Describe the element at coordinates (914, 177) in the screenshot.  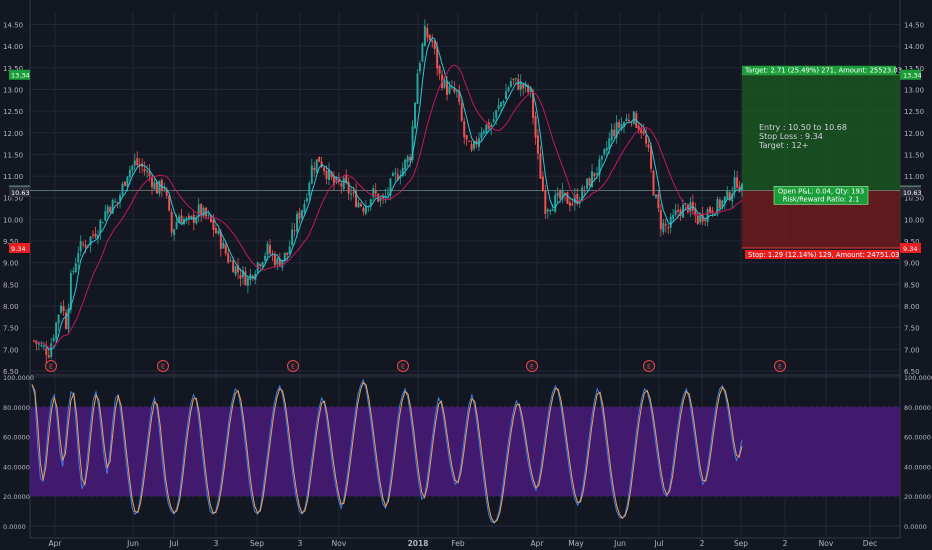
I see `price-tick-right: 11.00` at that location.